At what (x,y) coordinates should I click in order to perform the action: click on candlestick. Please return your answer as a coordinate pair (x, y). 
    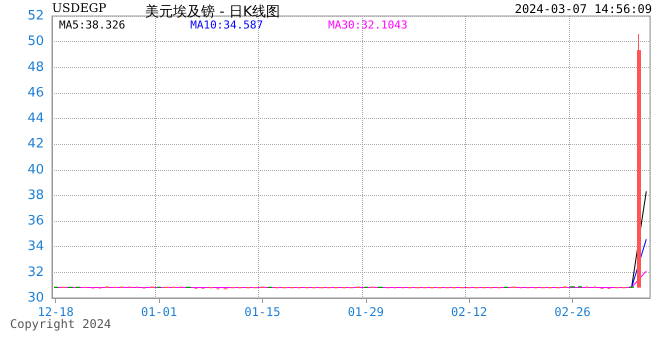
    Looking at the image, I should click on (639, 160).